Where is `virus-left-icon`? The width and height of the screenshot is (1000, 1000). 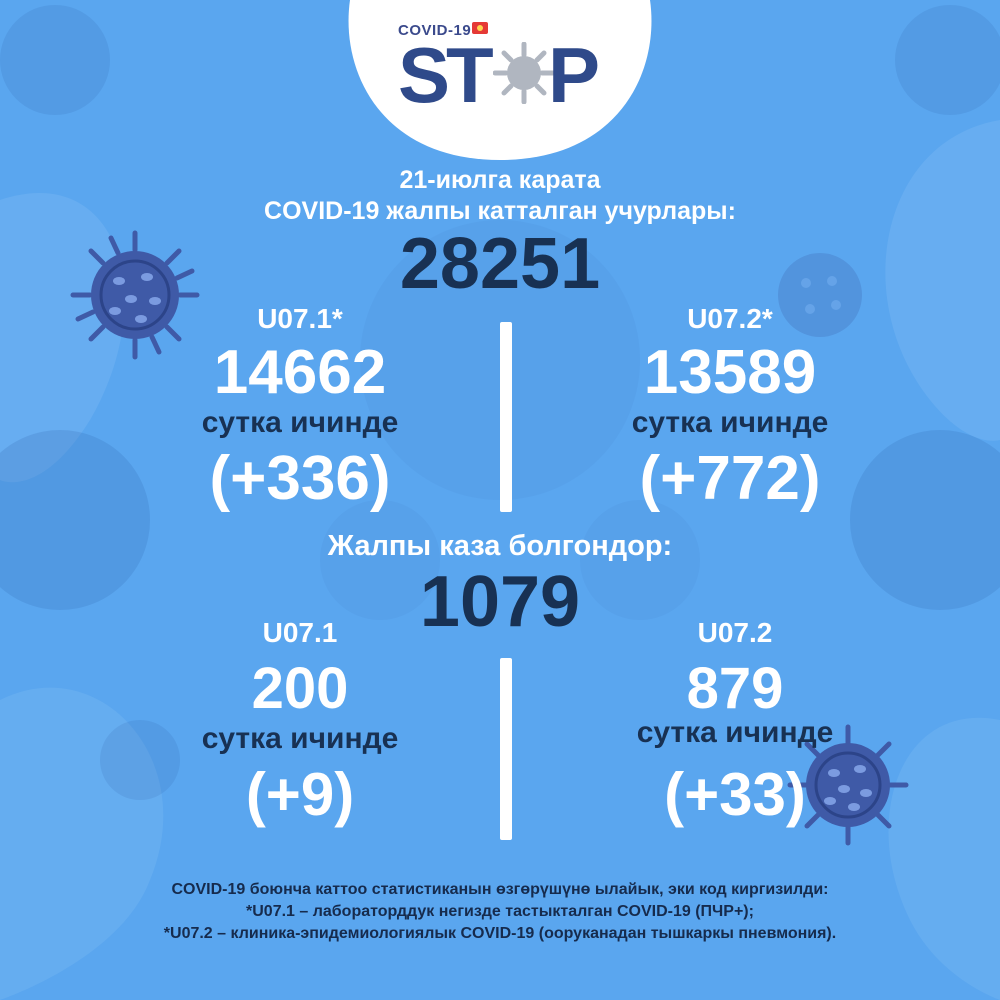 virus-left-icon is located at coordinates (135, 295).